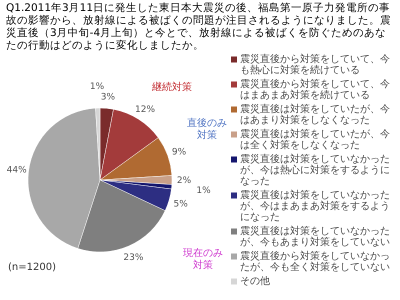 This screenshot has width=400, height=300. Describe the element at coordinates (315, 206) in the screenshot. I see `legend-label: 震災直後は対策をしていなかったが、今はまあまあ対策をするようになった` at that location.